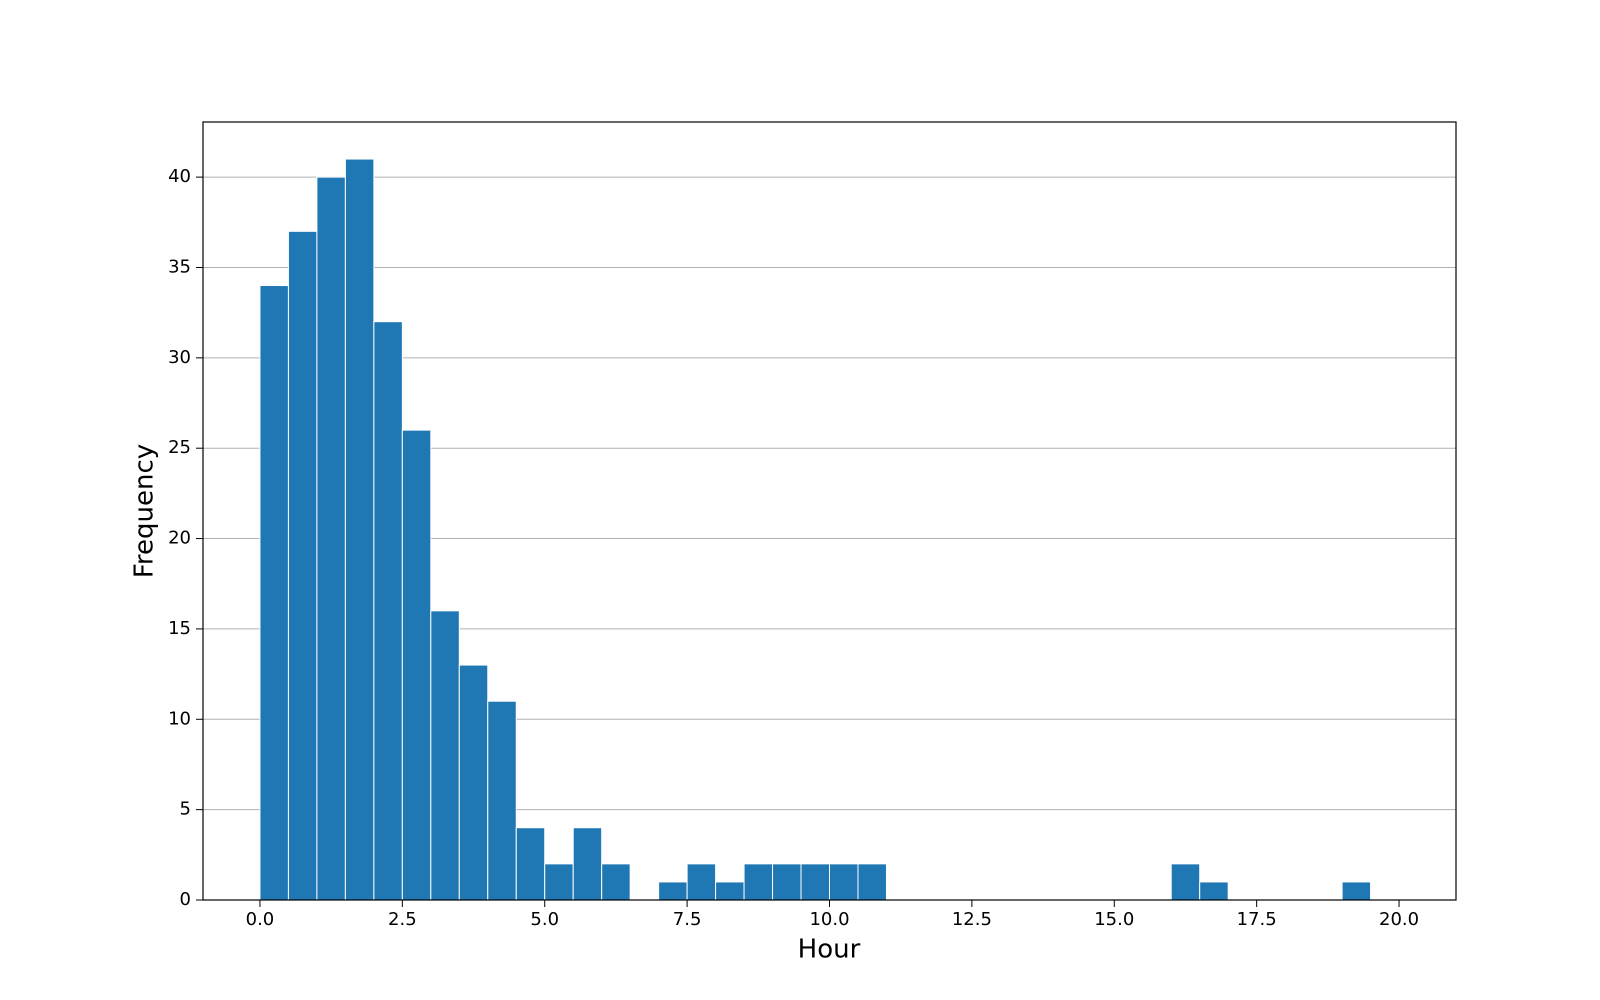  What do you see at coordinates (1399, 919) in the screenshot?
I see `x-tick-label: 20.0` at bounding box center [1399, 919].